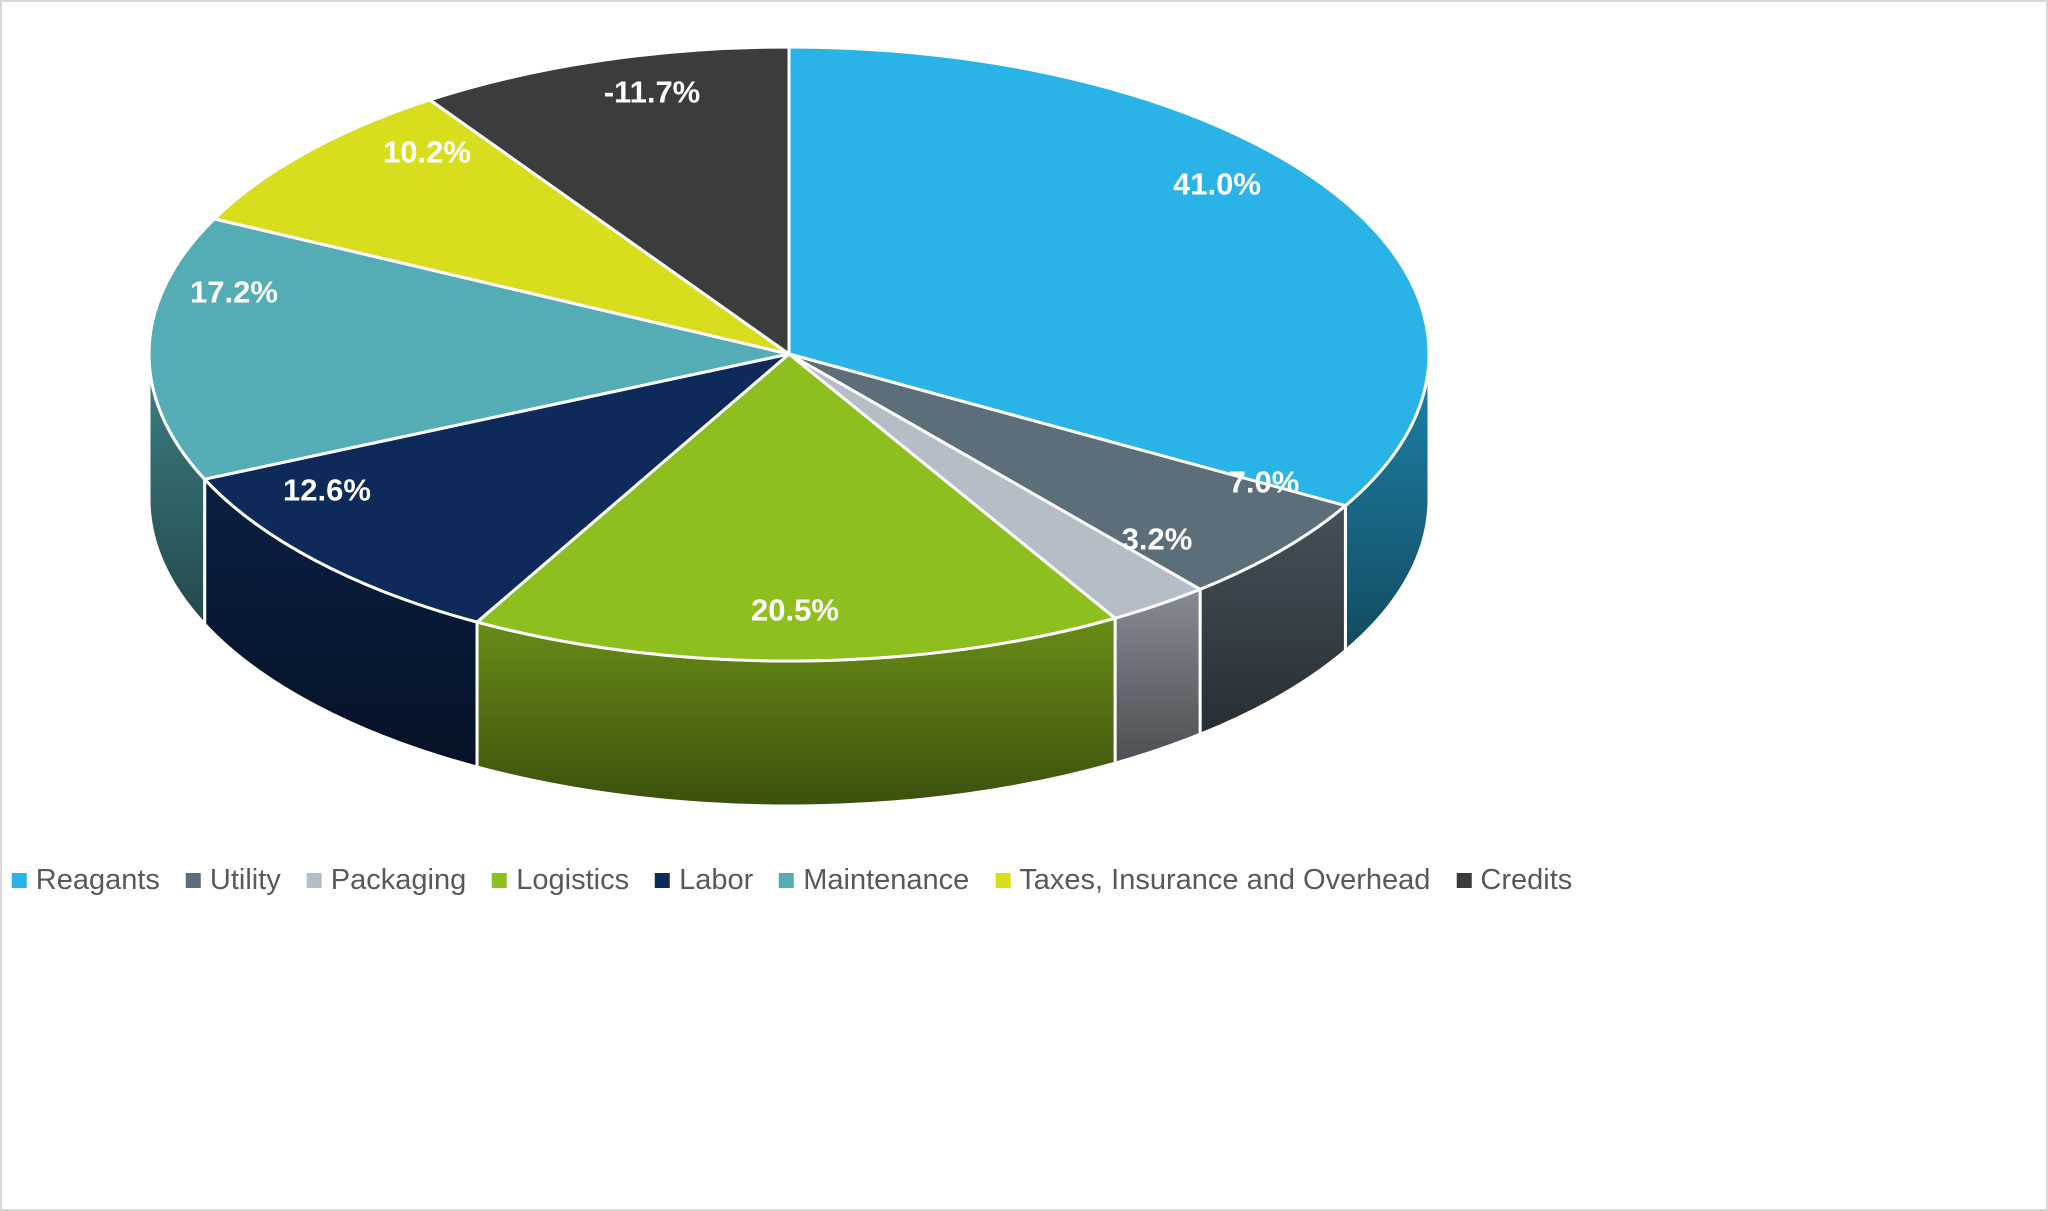  What do you see at coordinates (327, 490) in the screenshot?
I see `slice-value-label-labor: 12.6%` at bounding box center [327, 490].